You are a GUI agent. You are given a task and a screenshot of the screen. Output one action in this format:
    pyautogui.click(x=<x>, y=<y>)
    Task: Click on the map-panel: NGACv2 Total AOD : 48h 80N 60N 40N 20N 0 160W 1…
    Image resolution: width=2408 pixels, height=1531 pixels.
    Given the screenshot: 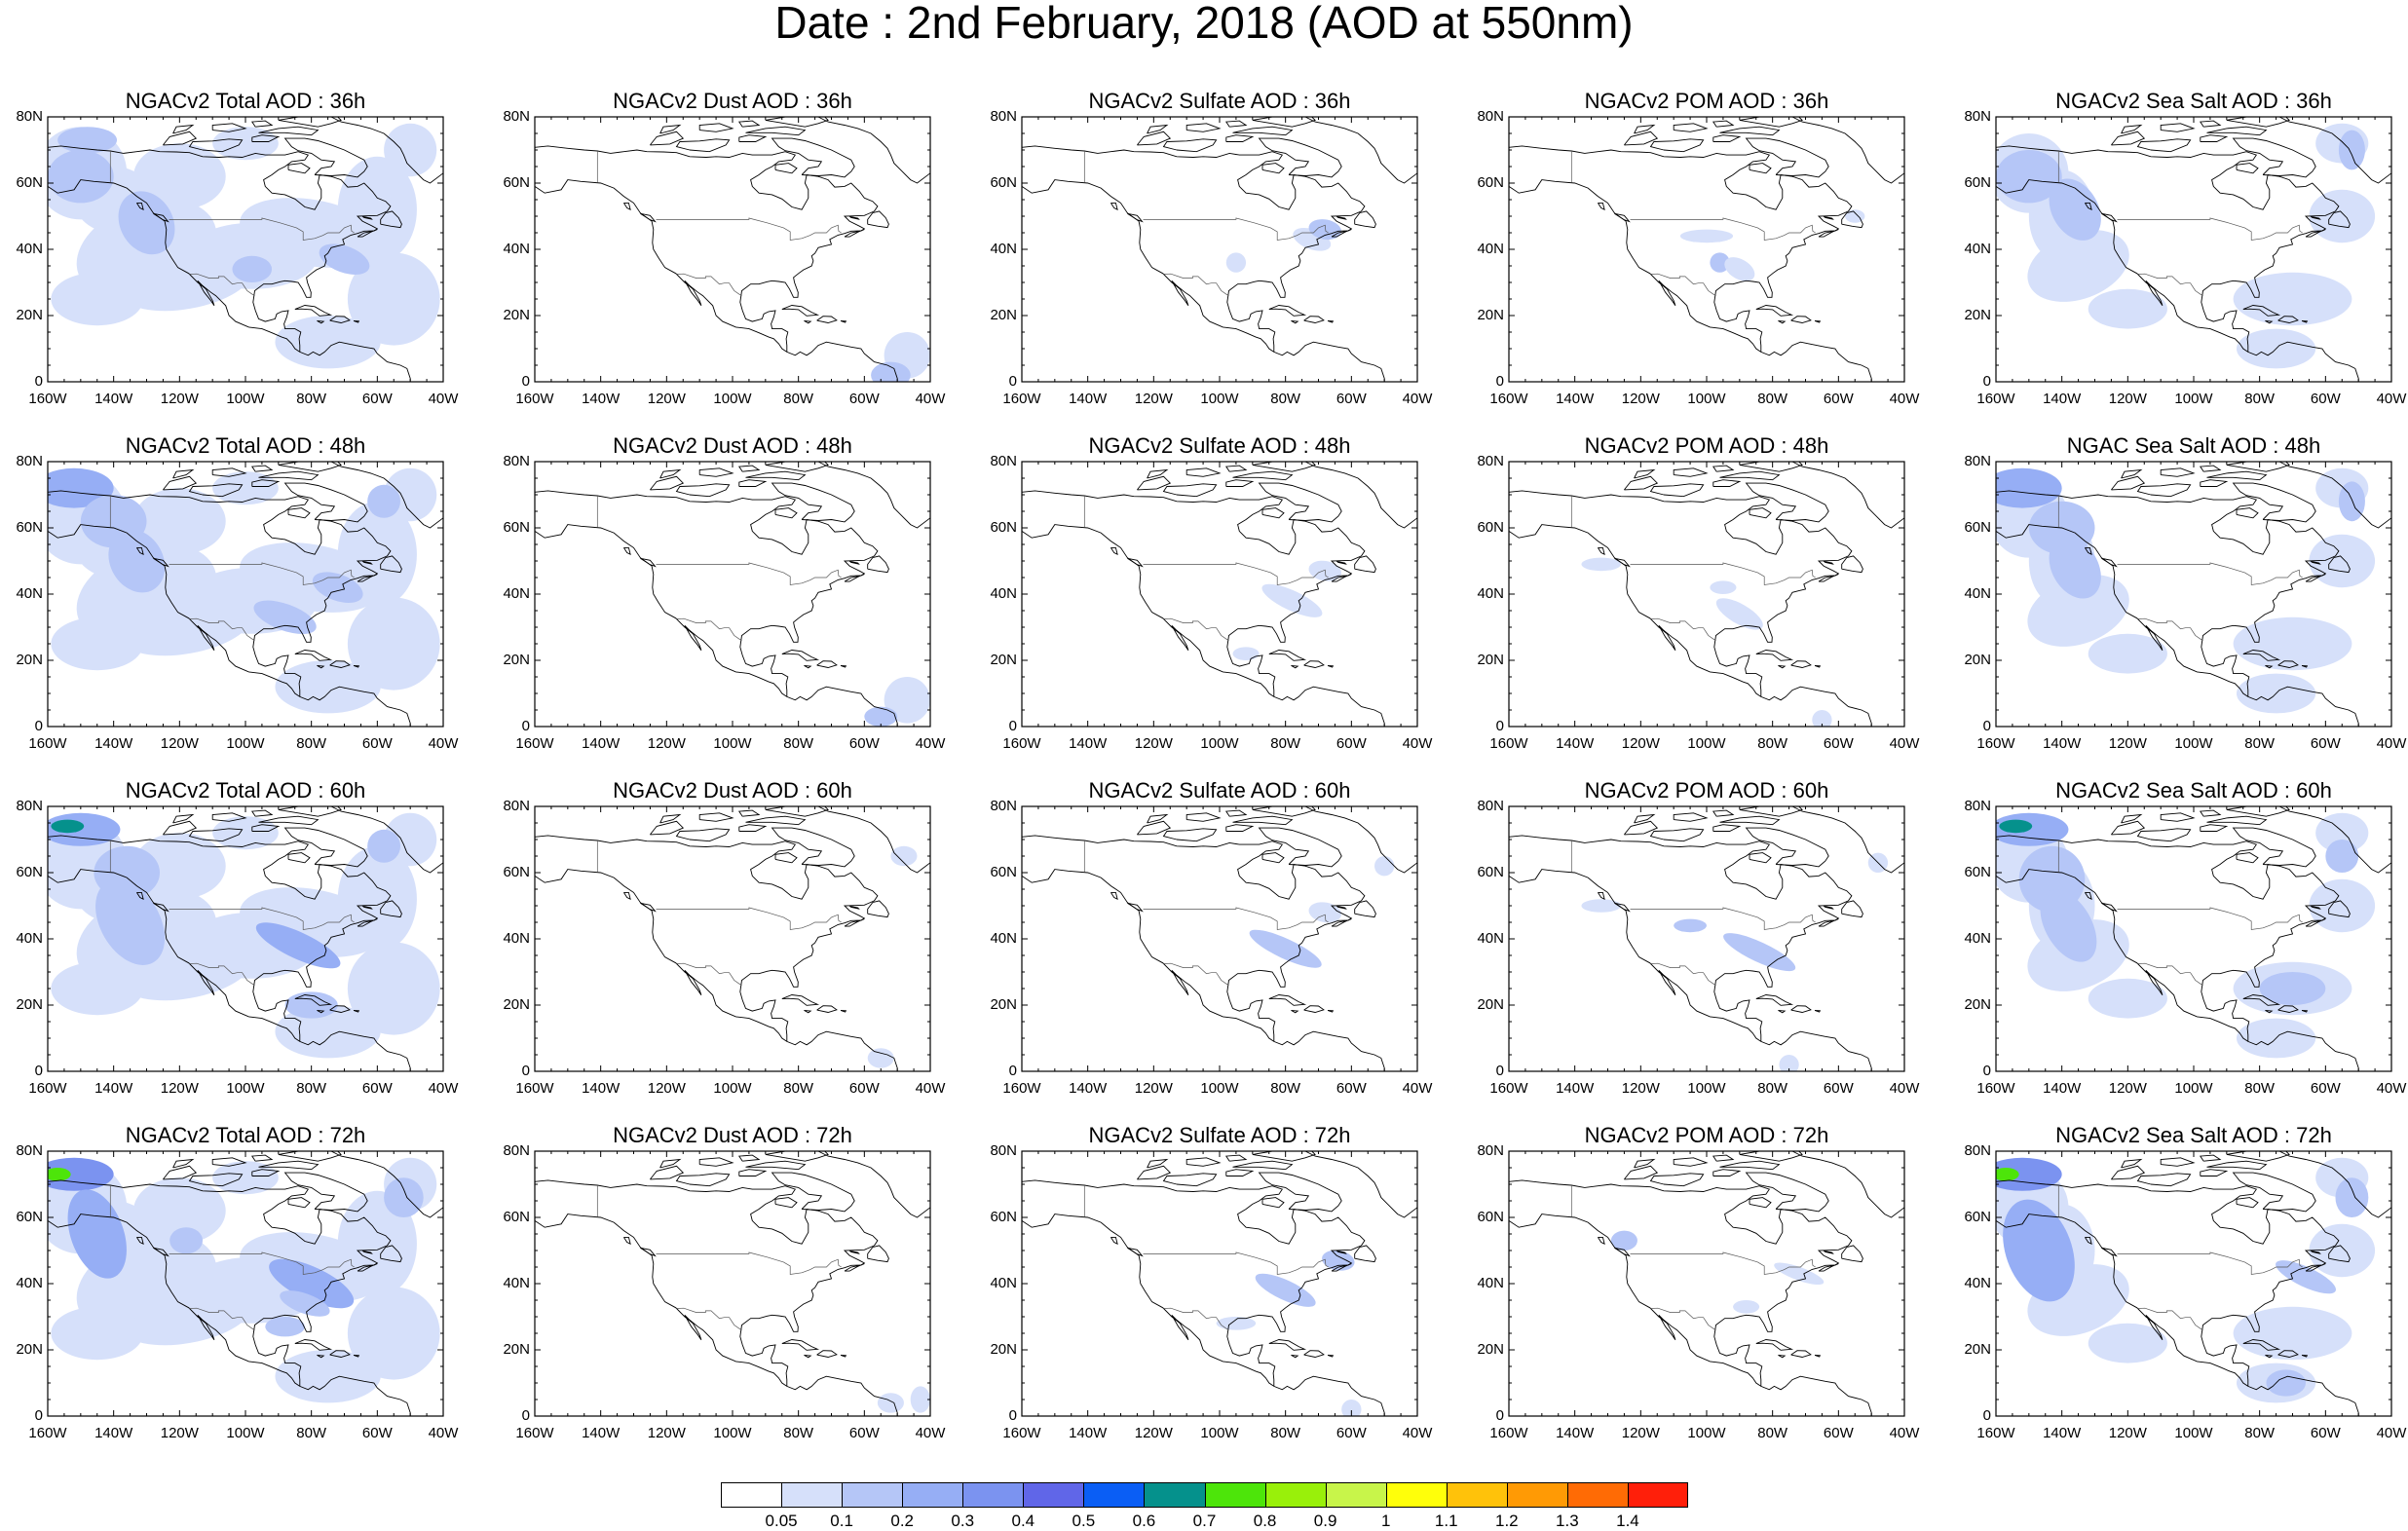 What is the action you would take?
    pyautogui.click(x=243, y=603)
    